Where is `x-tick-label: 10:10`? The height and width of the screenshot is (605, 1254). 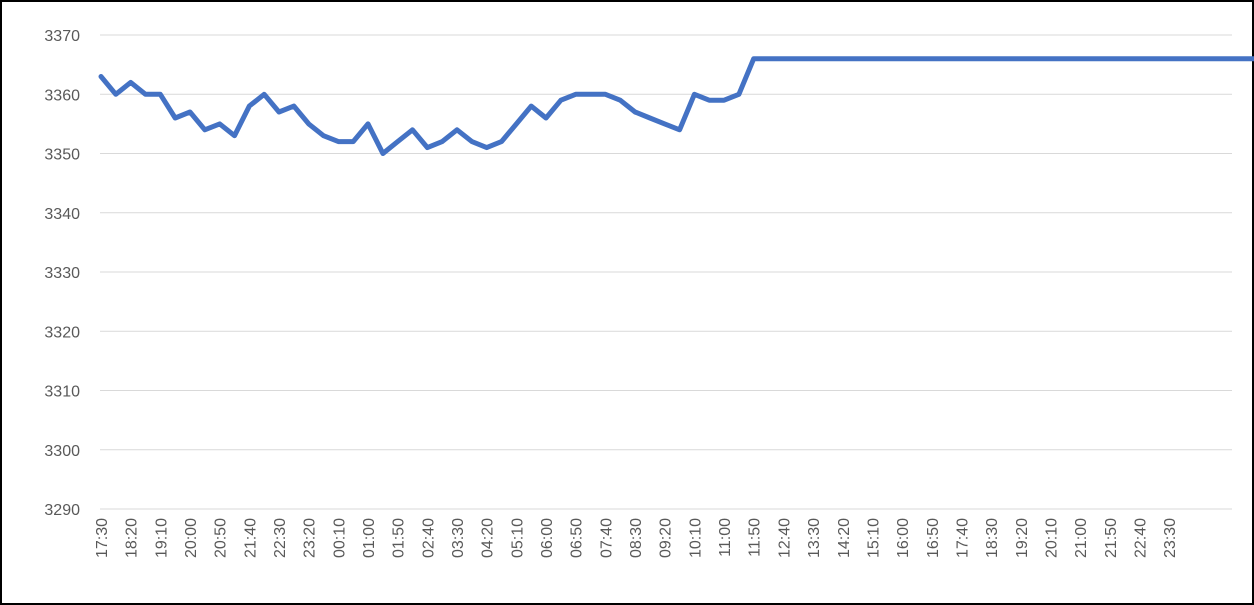 x-tick-label: 10:10 is located at coordinates (695, 538).